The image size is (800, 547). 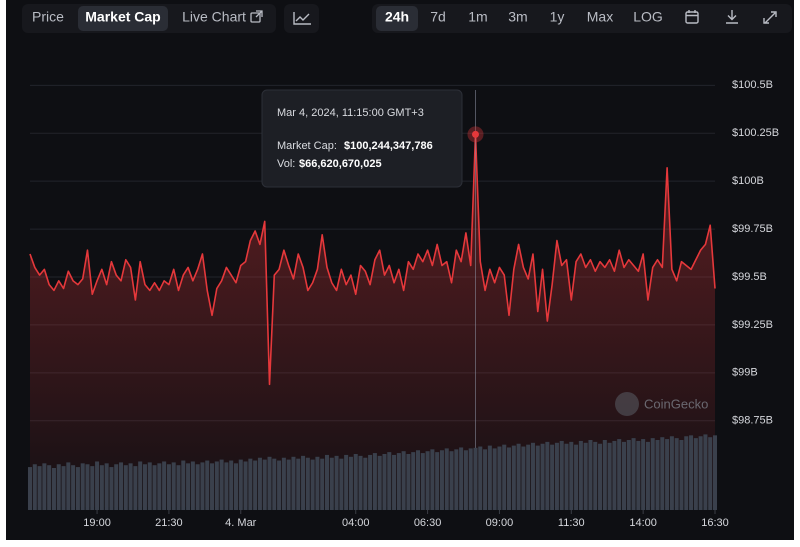 I want to click on x-tick-label: 04:00, so click(x=356, y=523).